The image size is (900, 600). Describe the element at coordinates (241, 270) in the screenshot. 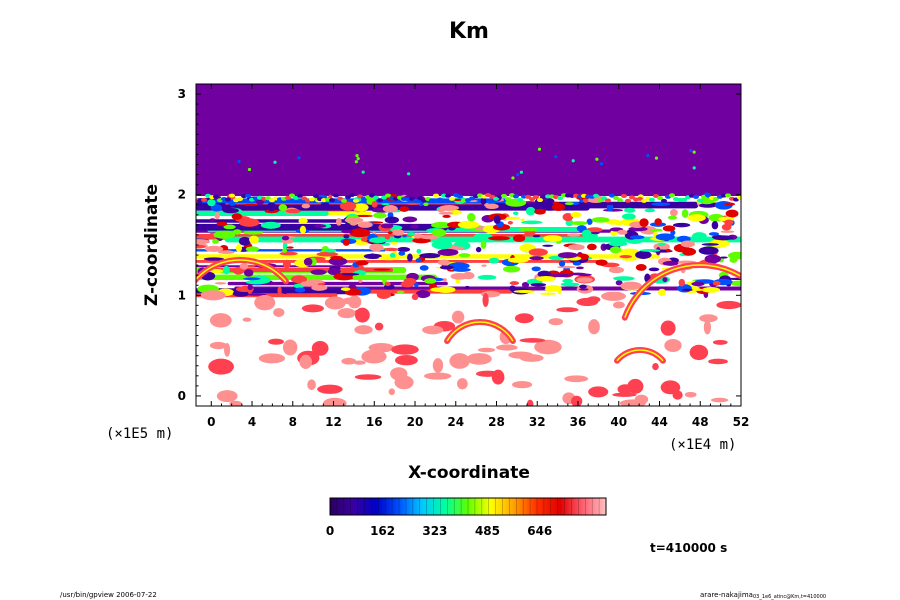

I see `arc-feature-core` at that location.